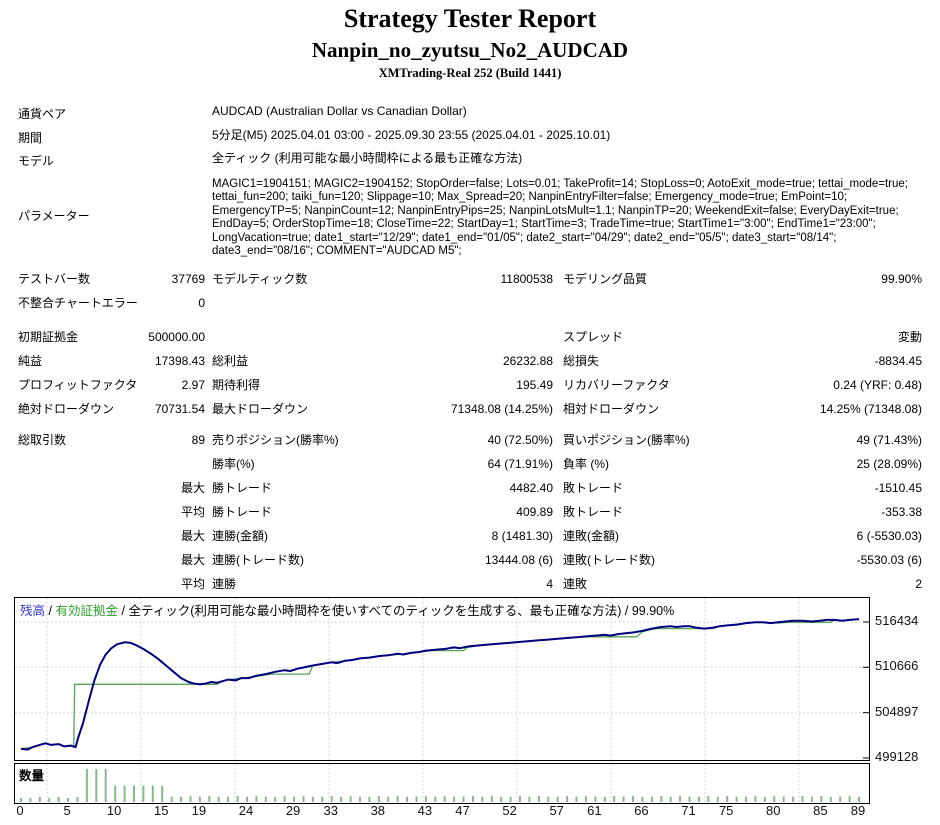 The width and height of the screenshot is (940, 825). I want to click on stat-value: 8 (1481.30), so click(522, 536).